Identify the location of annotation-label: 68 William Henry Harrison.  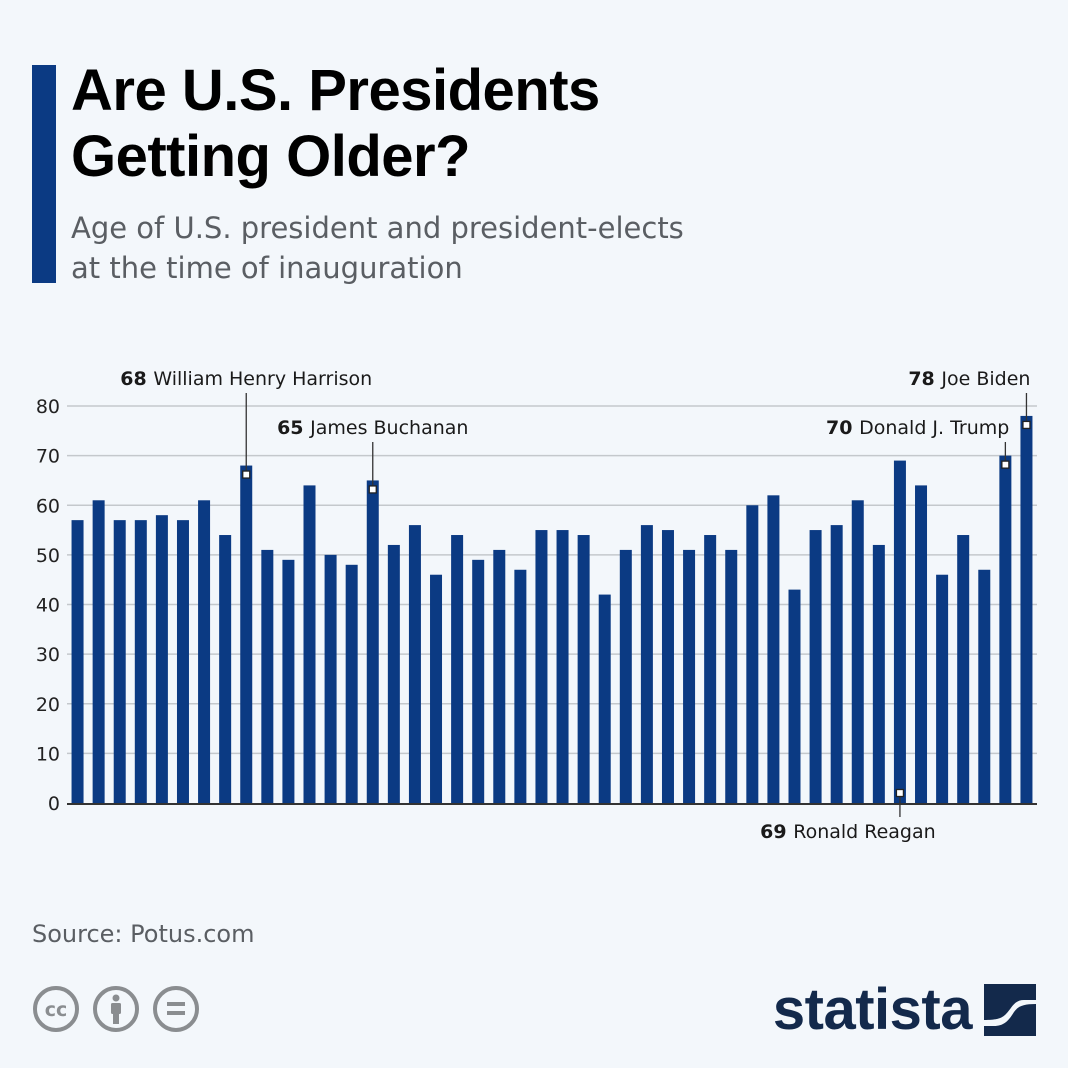
(246, 379).